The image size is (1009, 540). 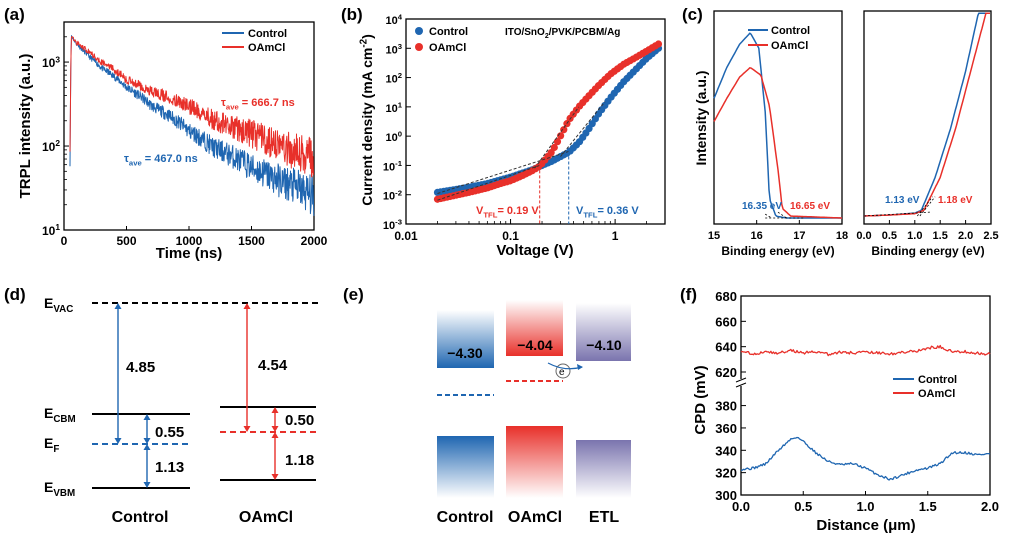 What do you see at coordinates (955, 200) in the screenshot?
I see `onset-label-oamcl: 1.18 eV` at bounding box center [955, 200].